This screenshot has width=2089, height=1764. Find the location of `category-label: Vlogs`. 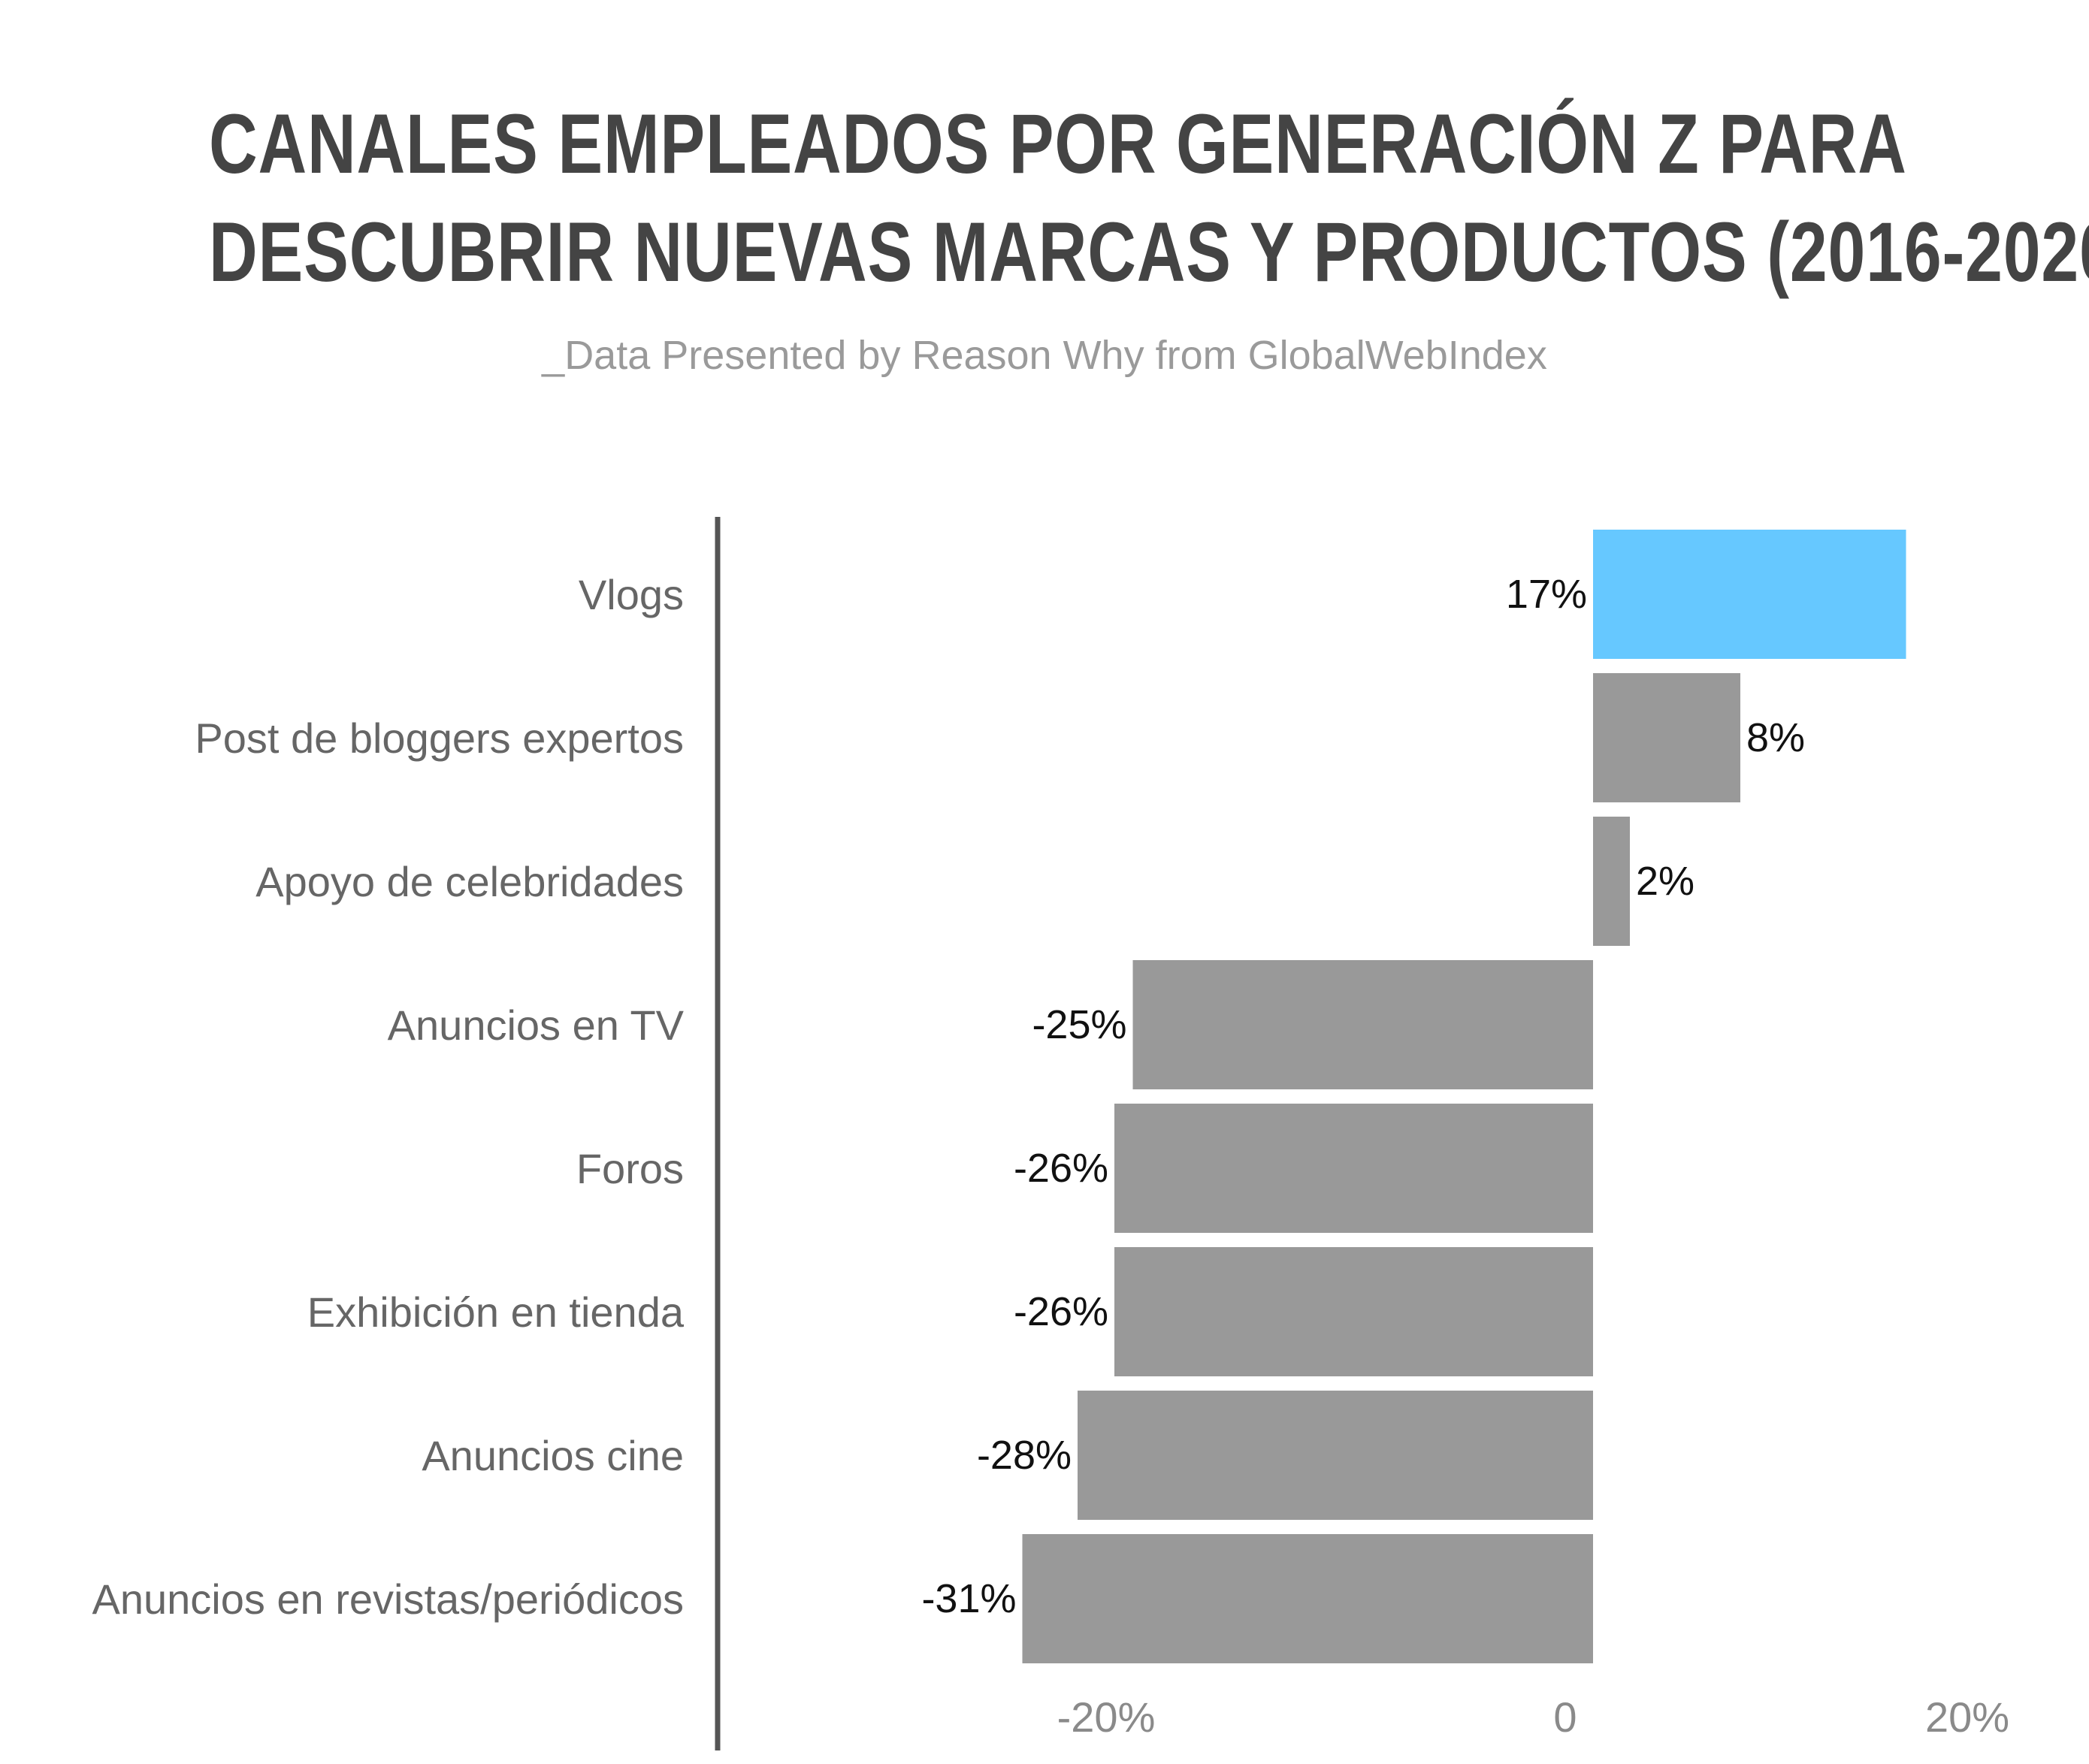

category-label: Vlogs is located at coordinates (631, 594).